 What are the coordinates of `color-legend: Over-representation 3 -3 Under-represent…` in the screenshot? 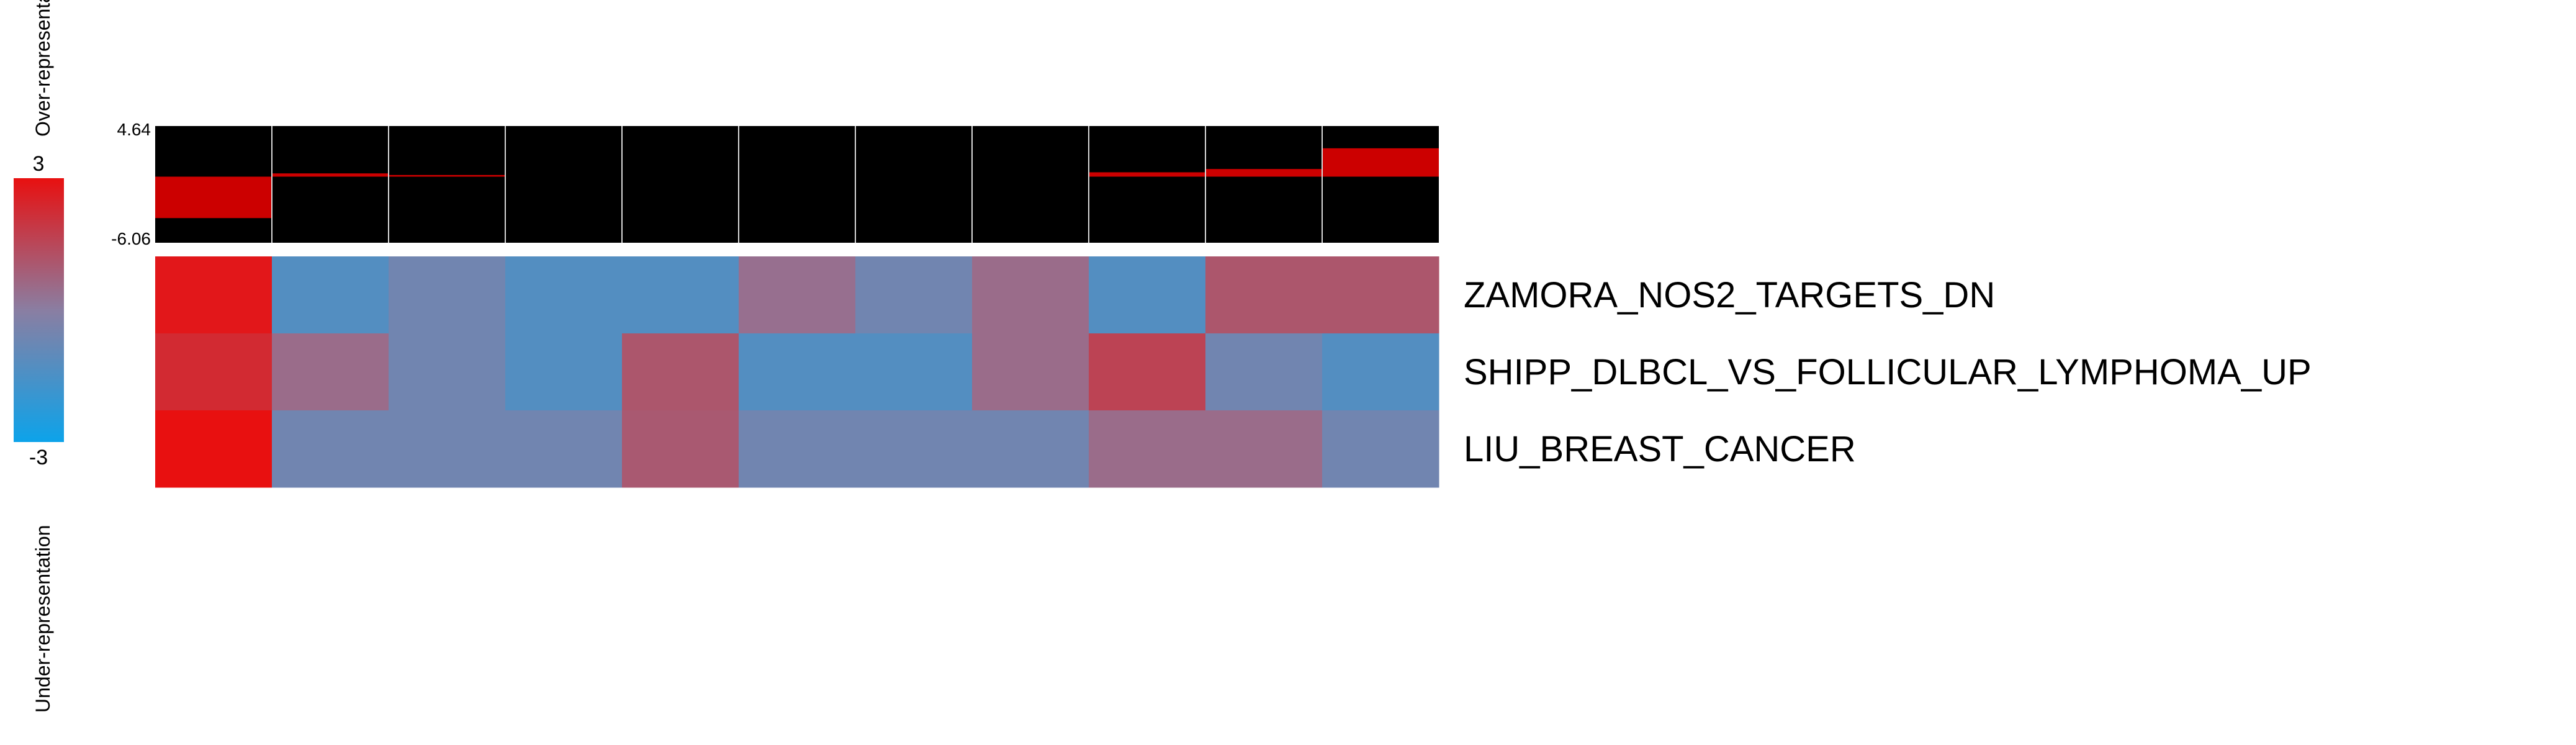 It's located at (39, 356).